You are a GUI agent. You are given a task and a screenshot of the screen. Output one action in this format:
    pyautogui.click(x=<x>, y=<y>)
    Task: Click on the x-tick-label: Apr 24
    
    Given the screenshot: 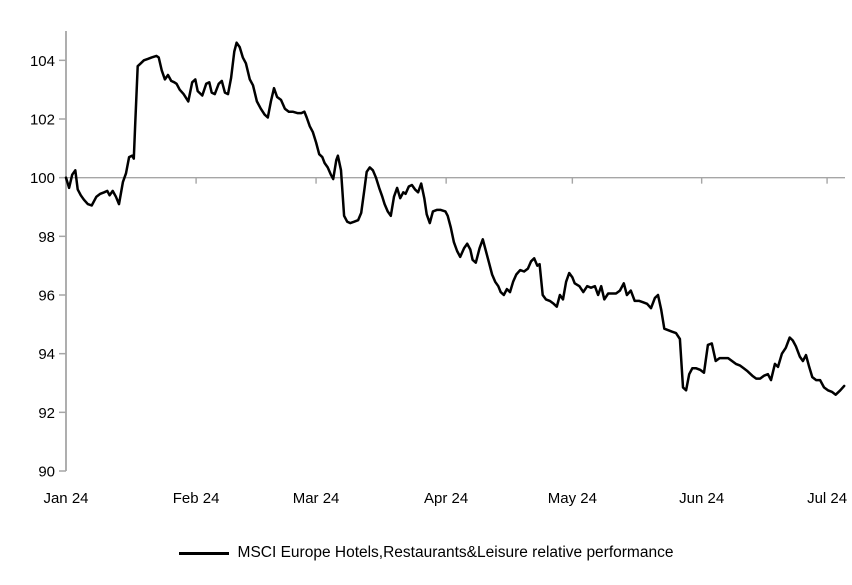 What is the action you would take?
    pyautogui.click(x=446, y=498)
    